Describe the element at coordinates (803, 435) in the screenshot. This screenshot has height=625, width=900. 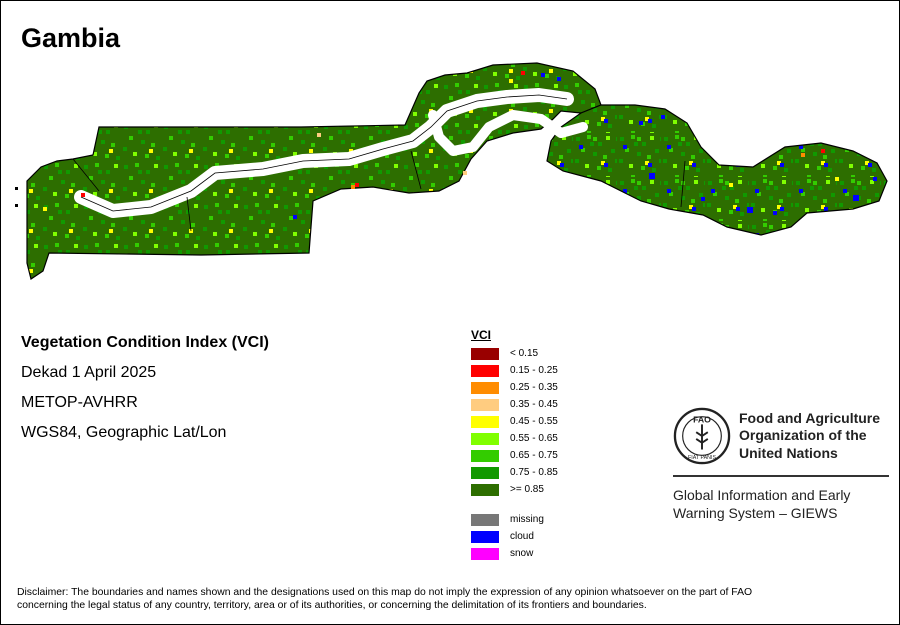
I see `fao-name-line2: Organization of the` at that location.